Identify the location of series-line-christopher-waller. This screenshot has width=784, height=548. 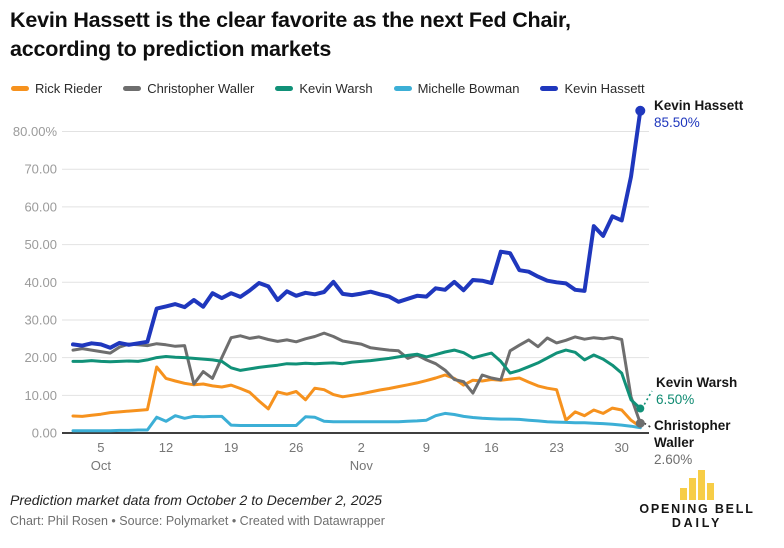
(356, 378).